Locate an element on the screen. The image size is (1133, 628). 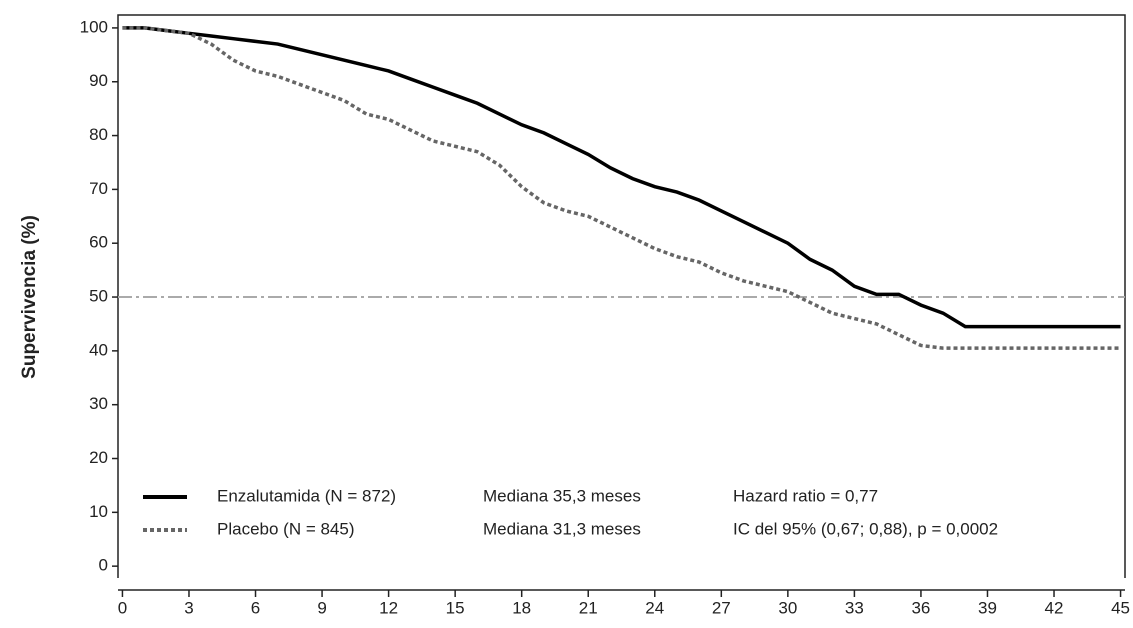
x-tick-label: 15 is located at coordinates (455, 607).